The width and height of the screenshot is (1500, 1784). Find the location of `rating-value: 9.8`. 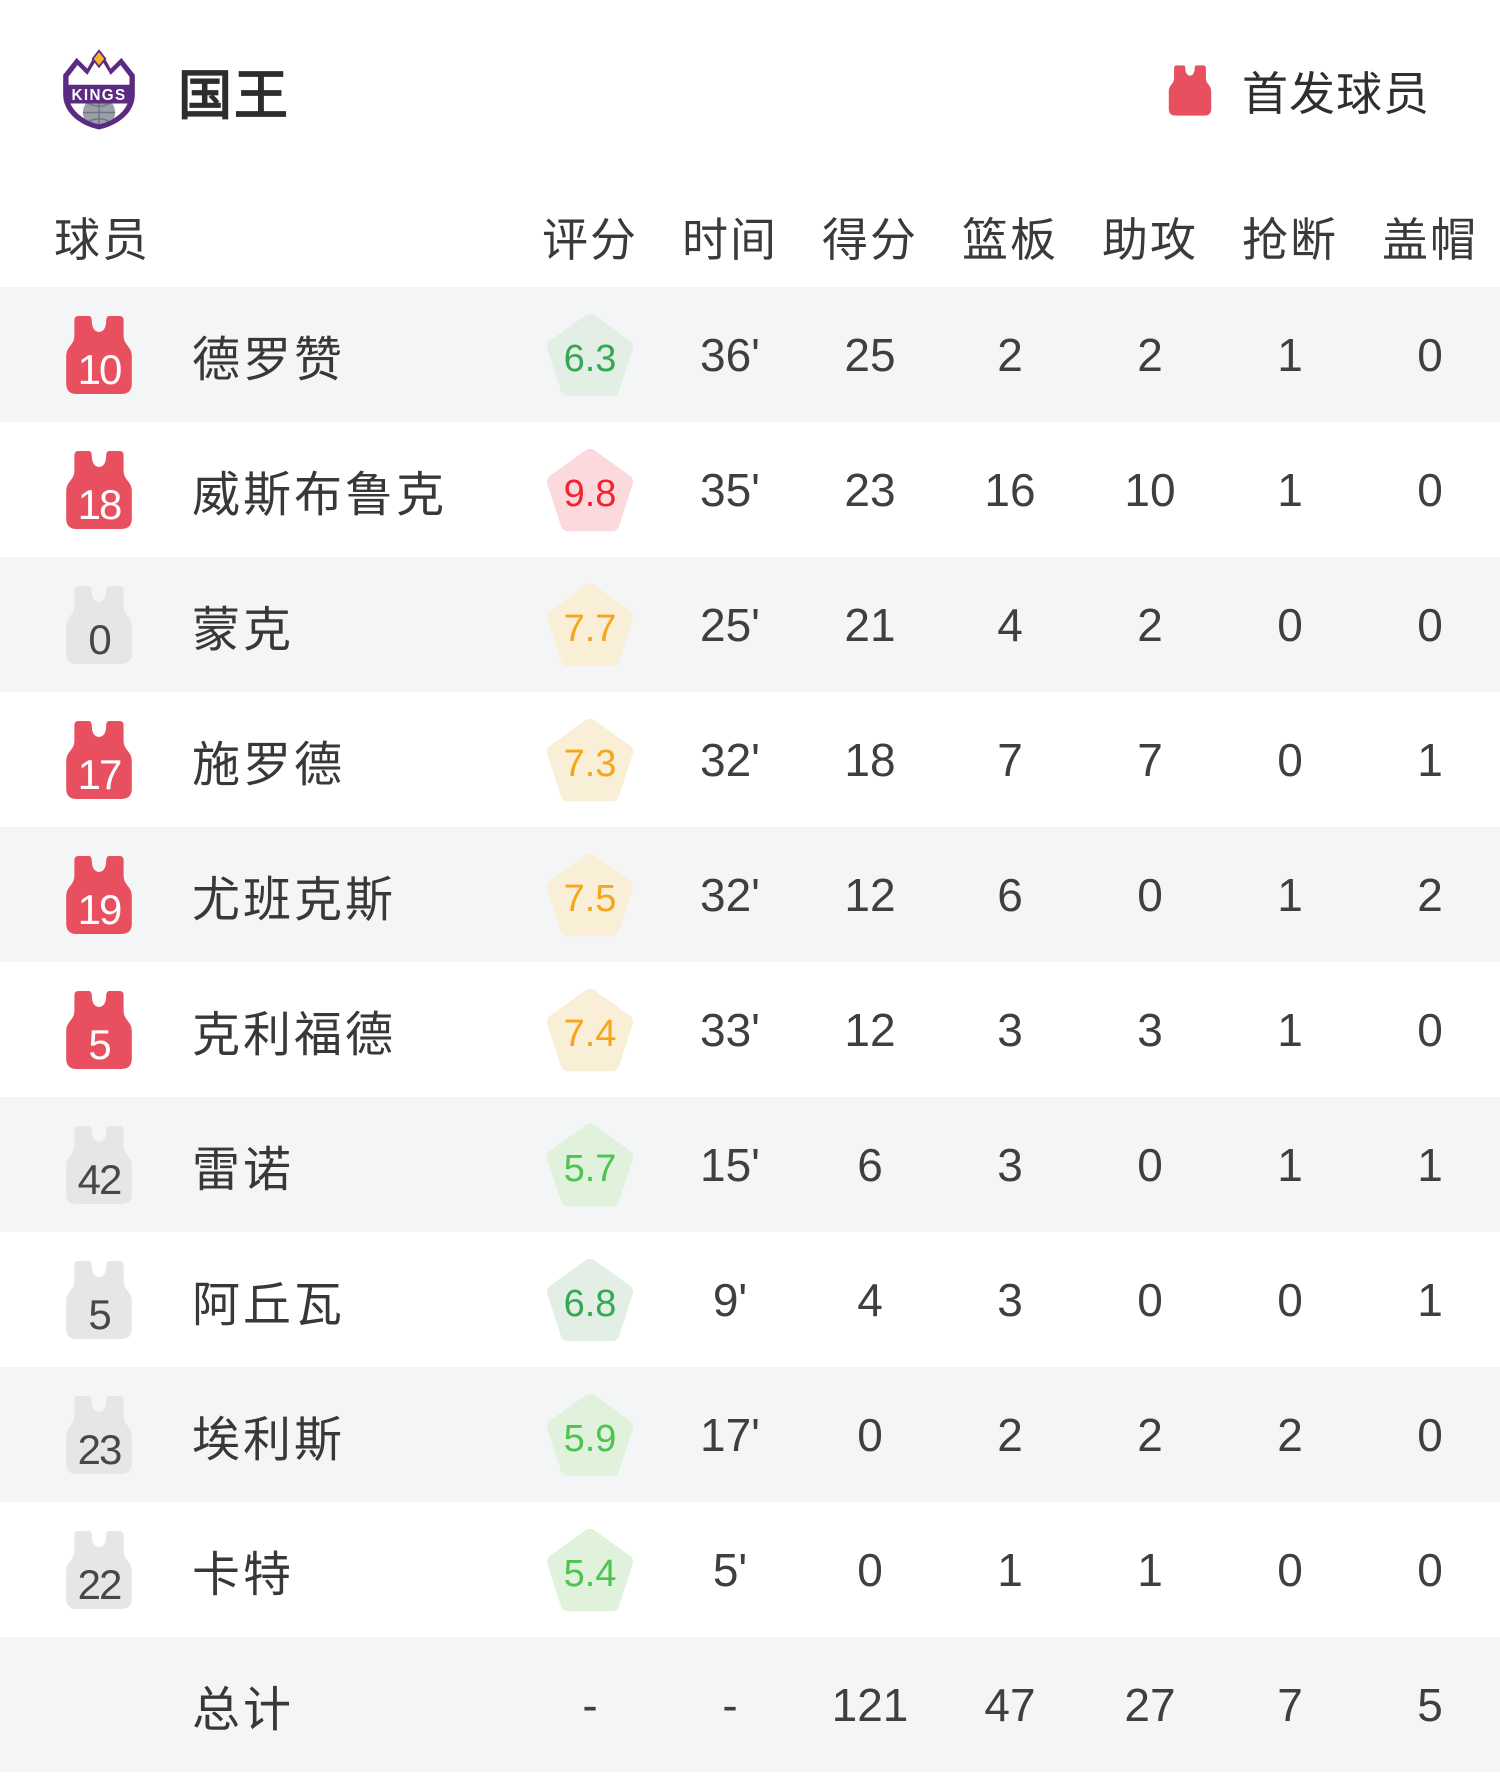

rating-value: 9.8 is located at coordinates (590, 494).